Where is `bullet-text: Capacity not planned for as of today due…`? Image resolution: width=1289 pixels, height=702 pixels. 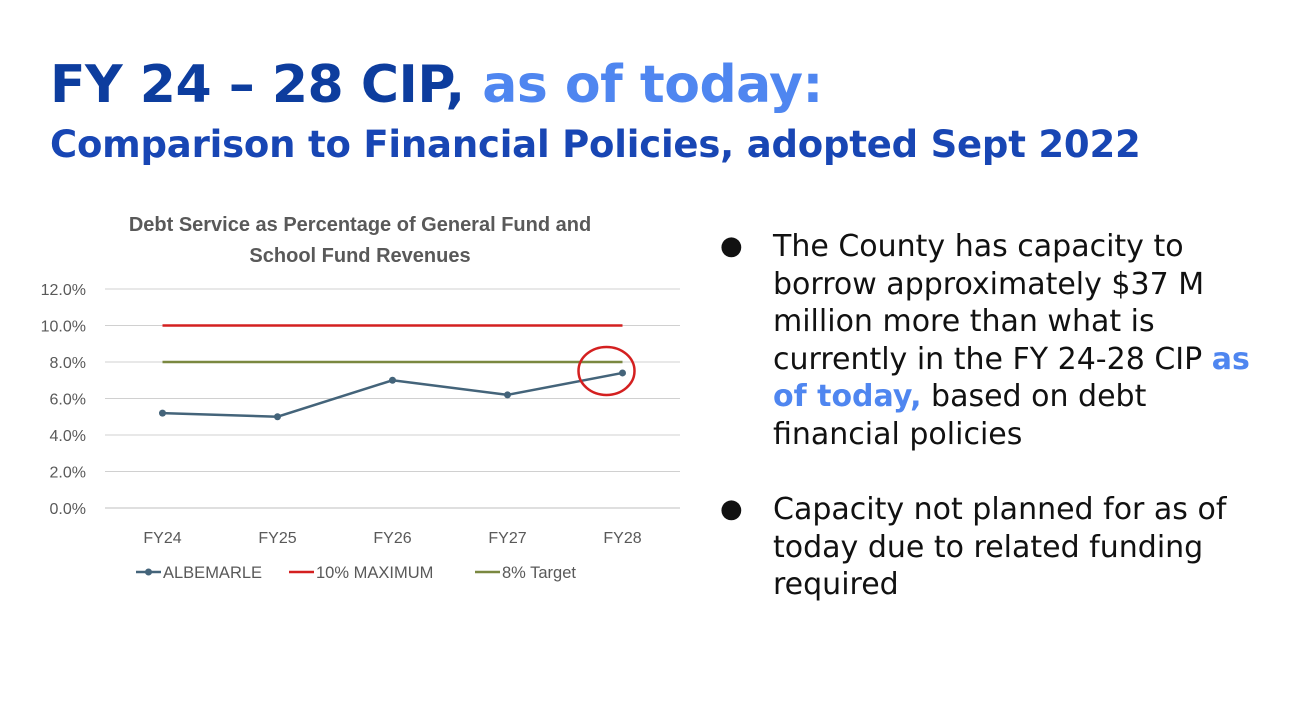
bullet-text: Capacity not planned for as of today due… is located at coordinates (1000, 547).